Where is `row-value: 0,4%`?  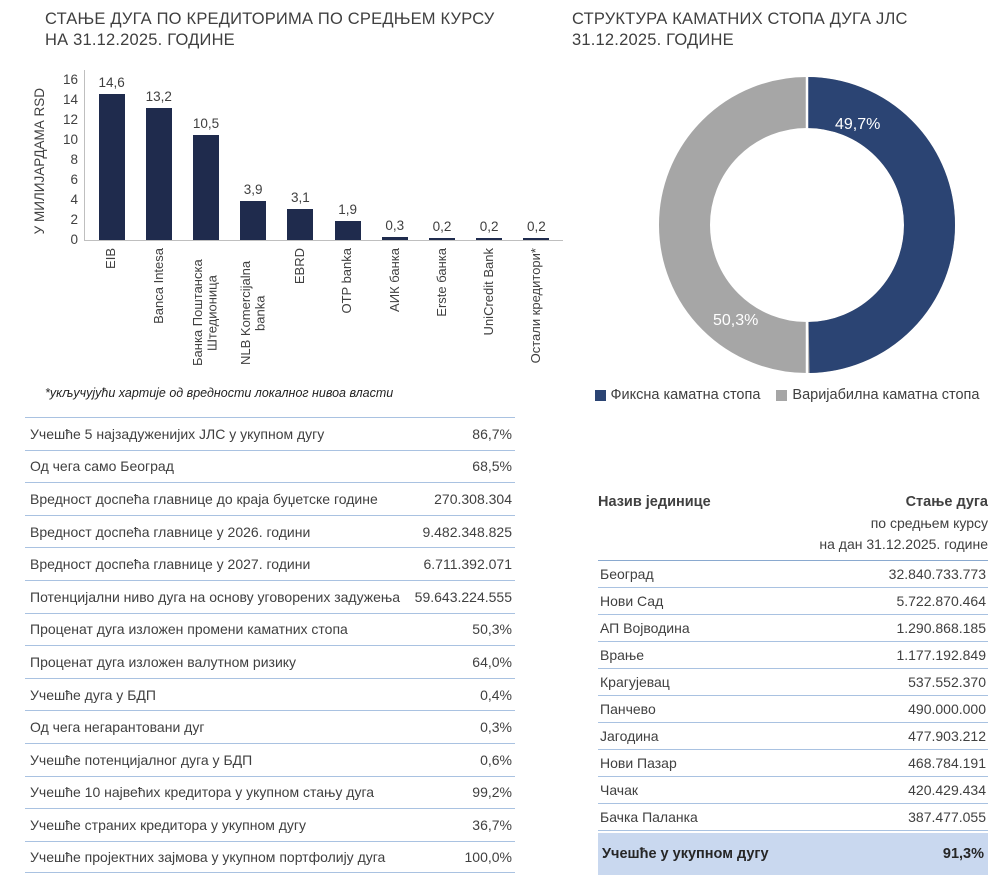 row-value: 0,4% is located at coordinates (496, 694).